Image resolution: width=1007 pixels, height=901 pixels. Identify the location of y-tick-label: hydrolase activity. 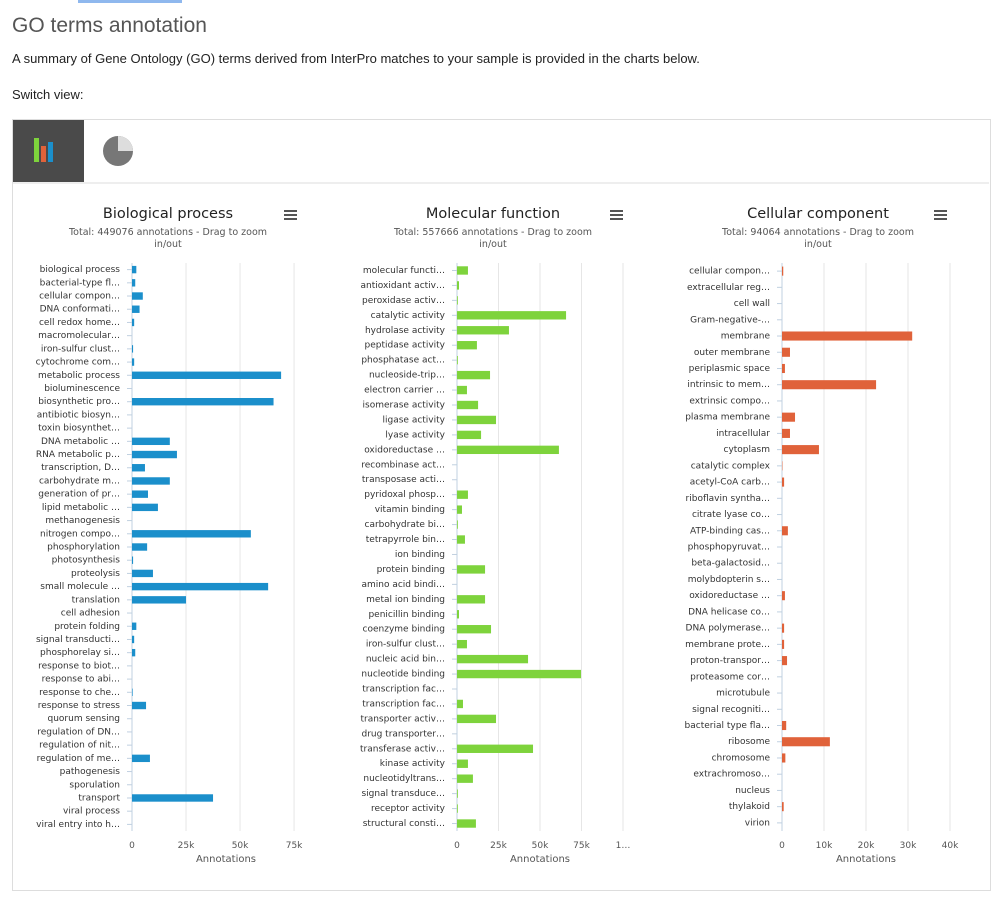
(405, 331).